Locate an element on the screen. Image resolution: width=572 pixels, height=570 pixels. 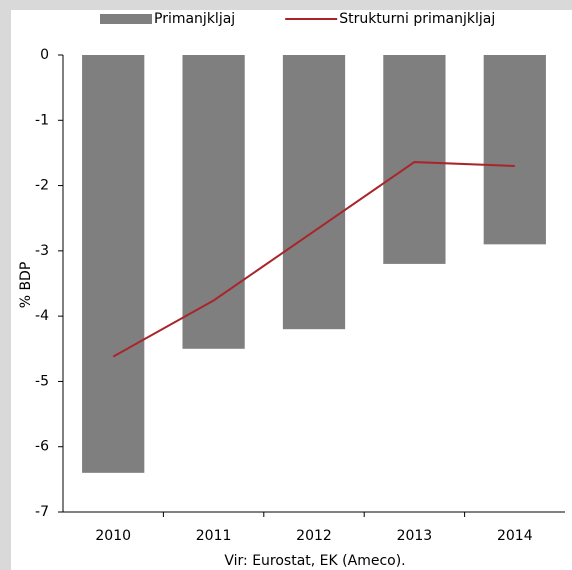
y-tick-label: -3 is located at coordinates (42, 251).